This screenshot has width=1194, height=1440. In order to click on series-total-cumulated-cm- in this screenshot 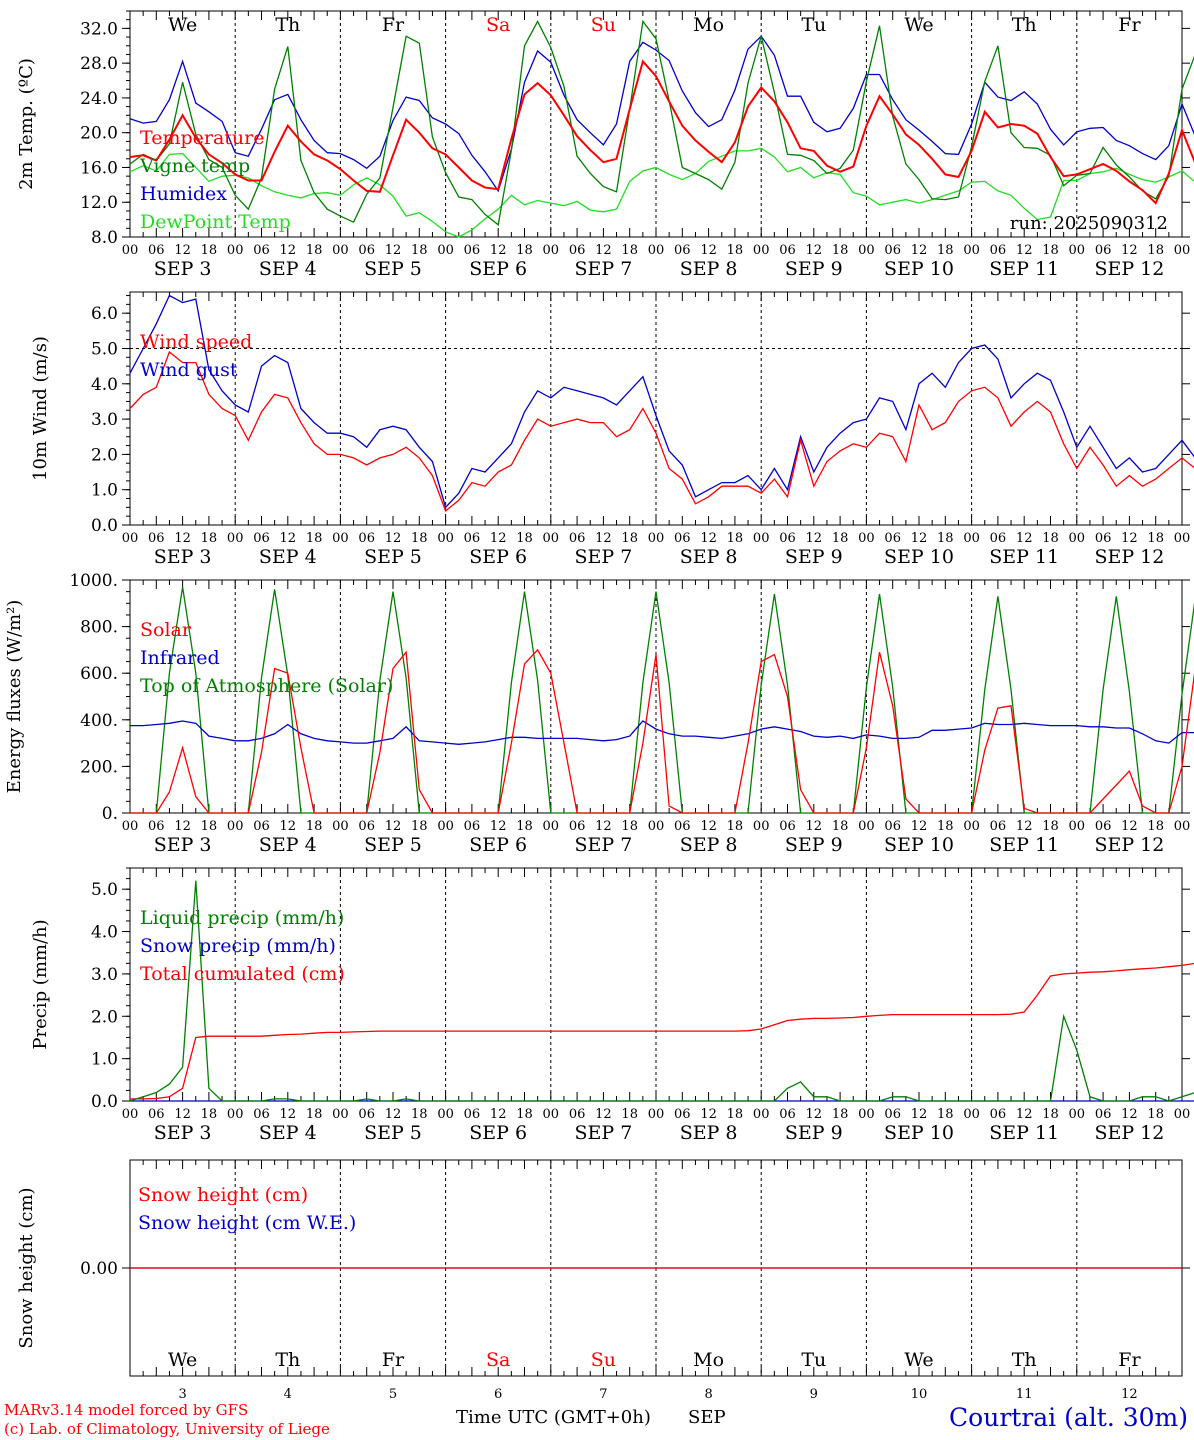, I will do `click(662, 1031)`.